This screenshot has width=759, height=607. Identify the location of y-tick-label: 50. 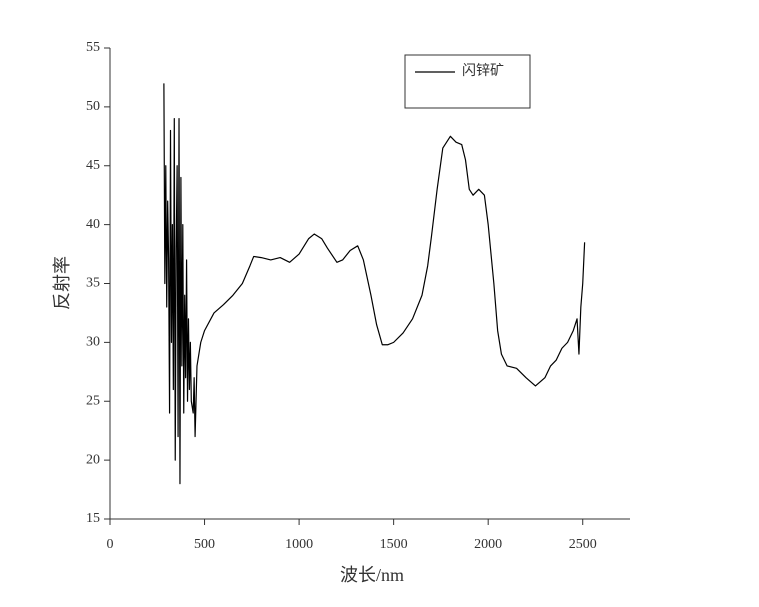
(93, 106).